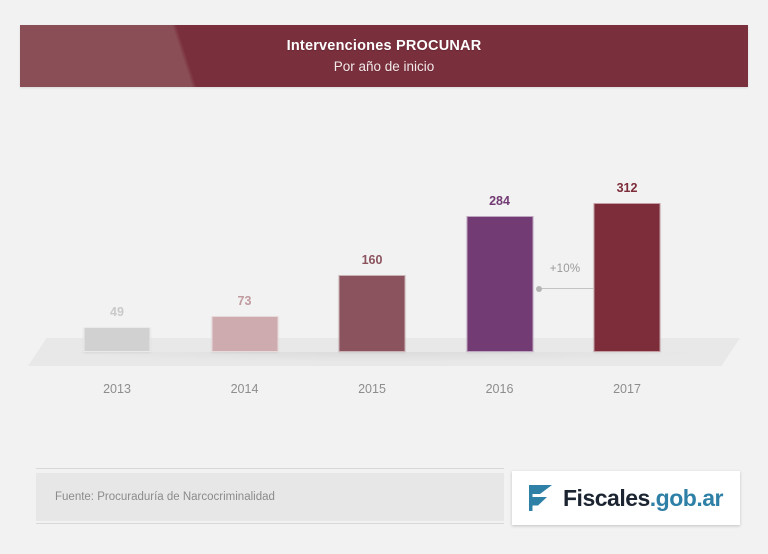 The height and width of the screenshot is (554, 768). I want to click on fiscales-logo: Fiscales.gob.ar, so click(626, 498).